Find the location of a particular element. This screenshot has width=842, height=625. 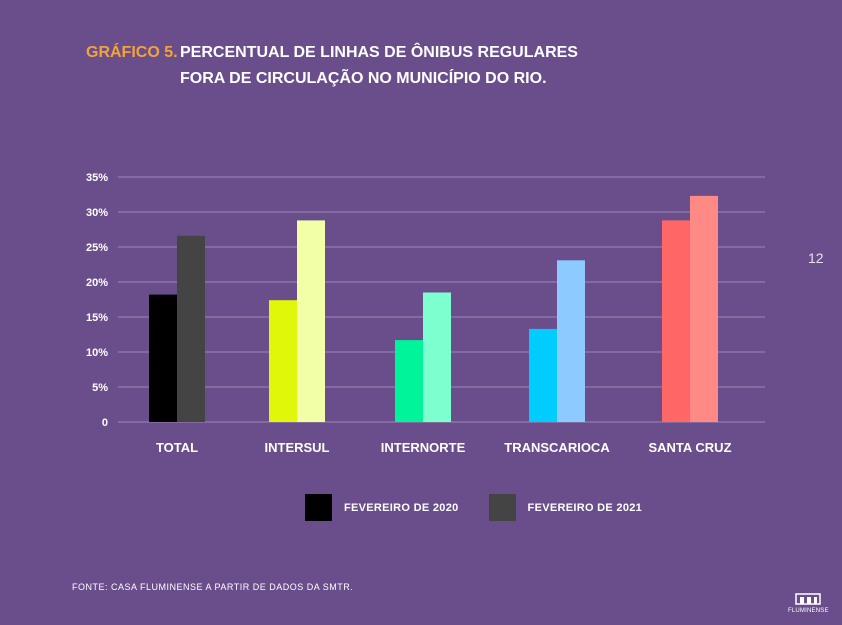

y-tick-label: 5% is located at coordinates (100, 388).